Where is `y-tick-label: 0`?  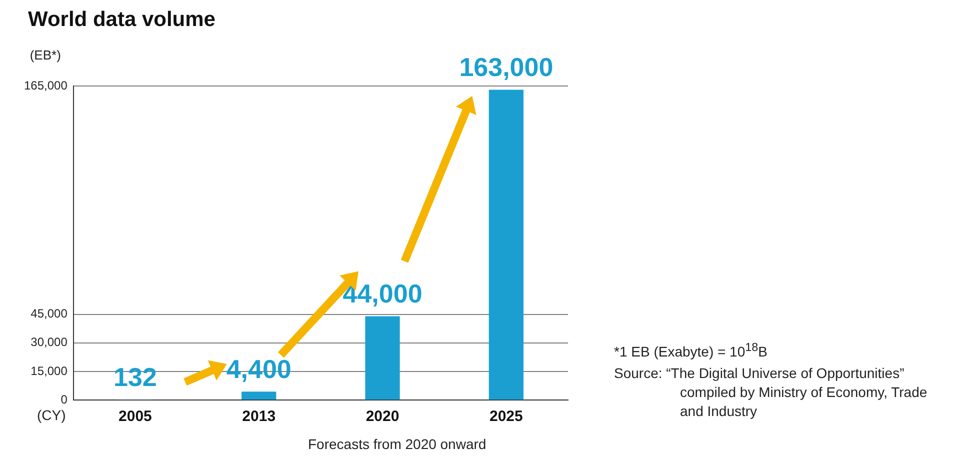 y-tick-label: 0 is located at coordinates (64, 399).